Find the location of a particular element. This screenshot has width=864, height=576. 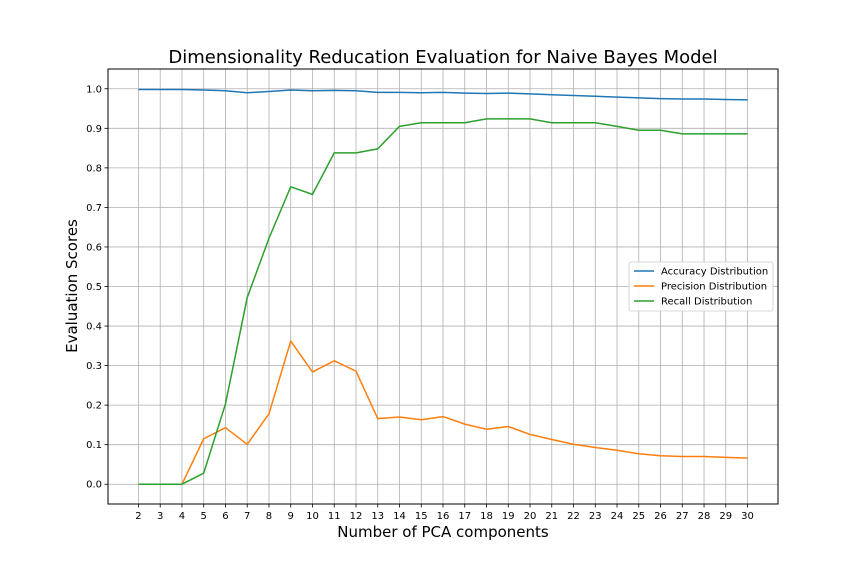

precision-legend-label: Precision Distribution is located at coordinates (714, 287).